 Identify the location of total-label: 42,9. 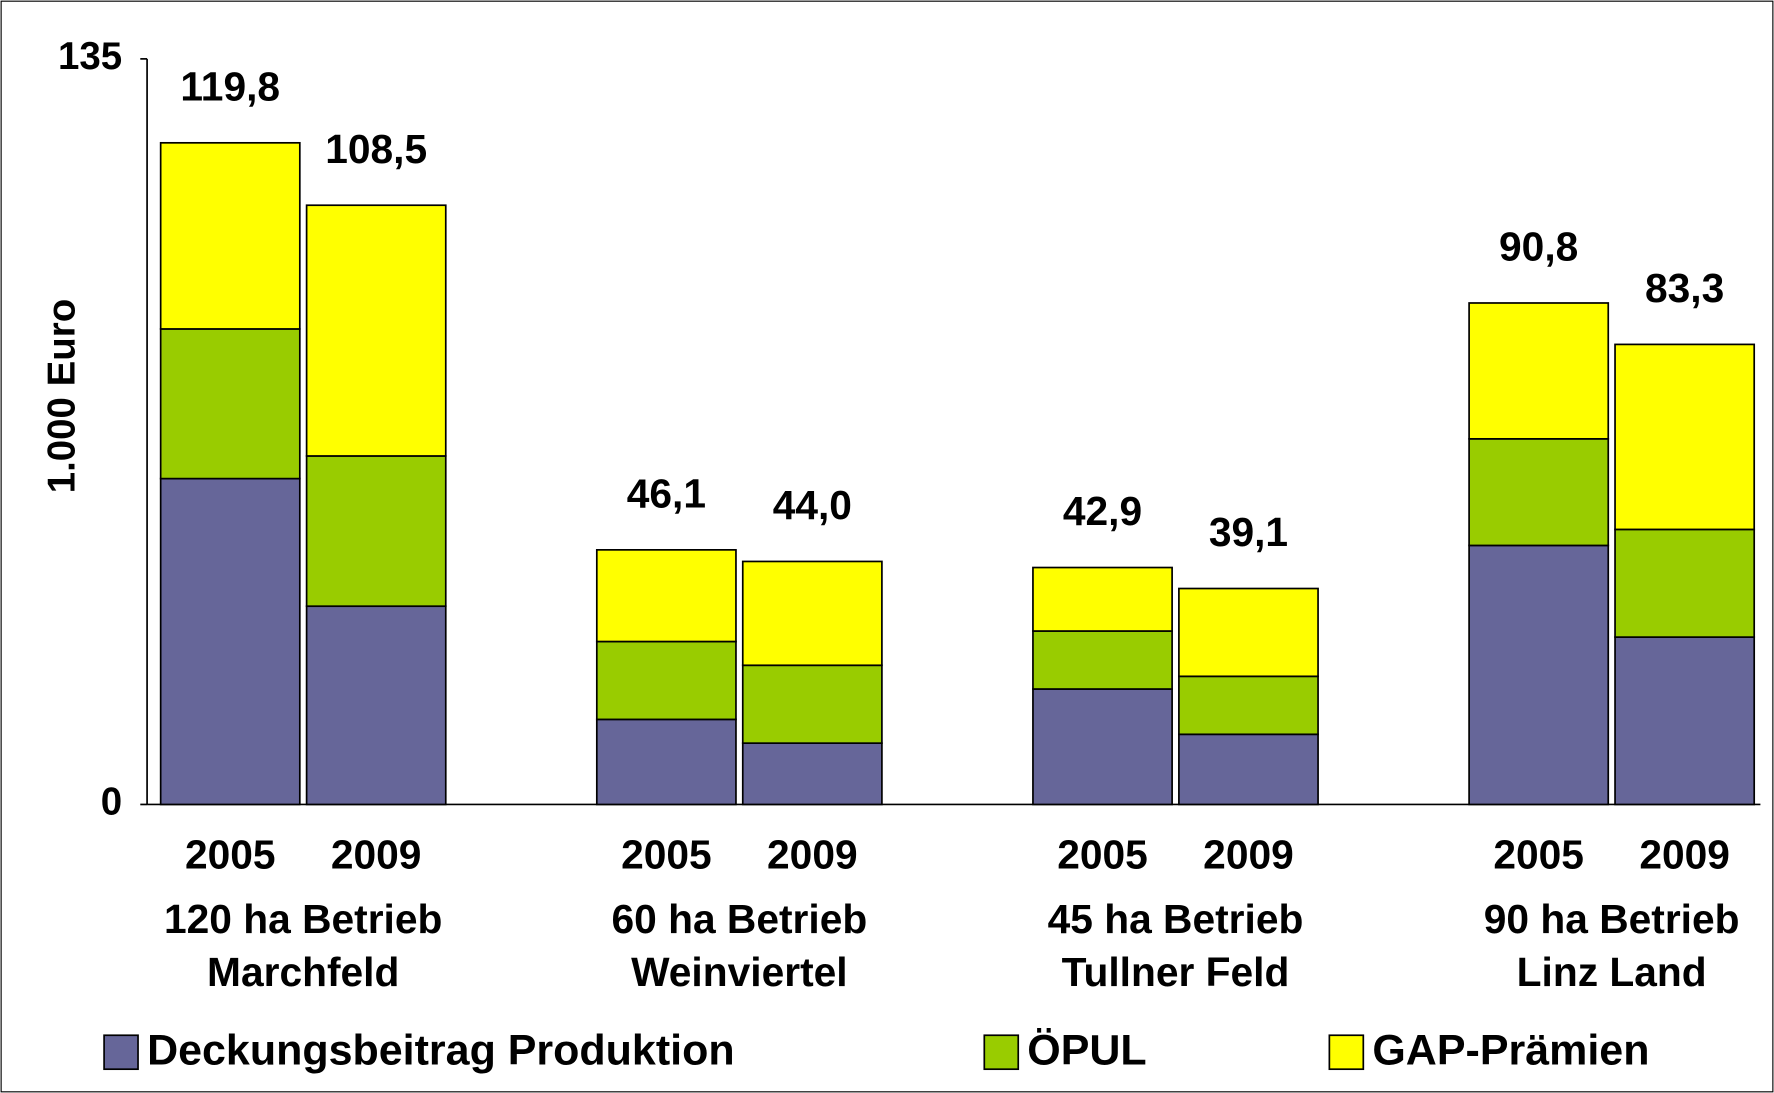
(1102, 511).